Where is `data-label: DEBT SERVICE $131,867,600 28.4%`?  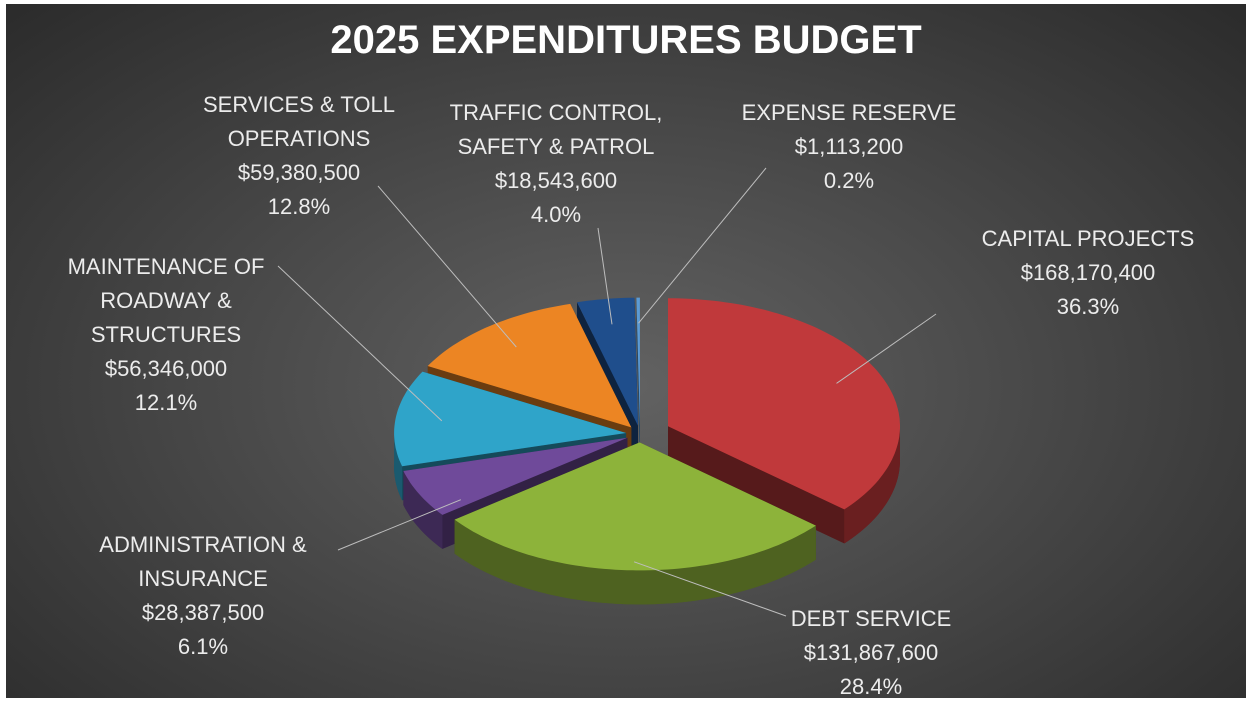
data-label: DEBT SERVICE $131,867,600 28.4% is located at coordinates (871, 650).